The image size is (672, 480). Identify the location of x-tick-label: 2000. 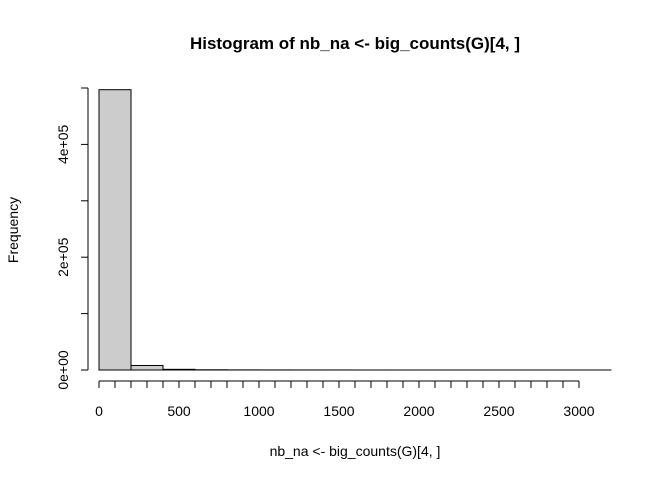
(418, 411).